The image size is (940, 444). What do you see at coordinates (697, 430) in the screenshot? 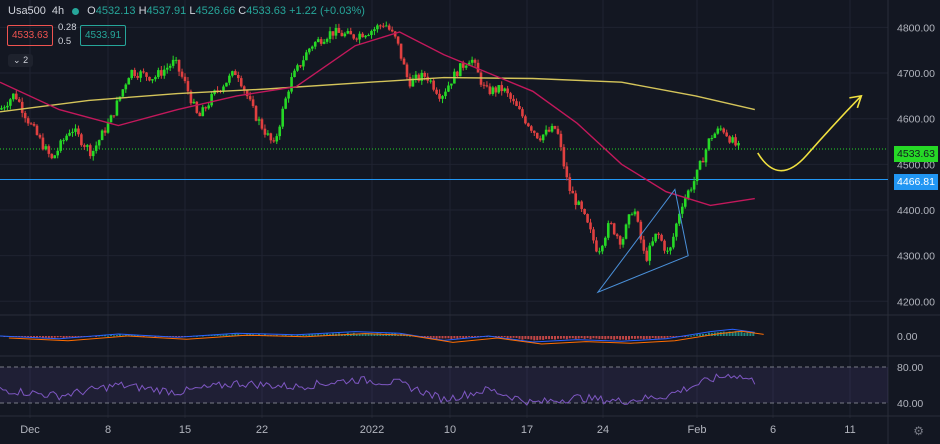
I see `time-tick-label: Feb` at bounding box center [697, 430].